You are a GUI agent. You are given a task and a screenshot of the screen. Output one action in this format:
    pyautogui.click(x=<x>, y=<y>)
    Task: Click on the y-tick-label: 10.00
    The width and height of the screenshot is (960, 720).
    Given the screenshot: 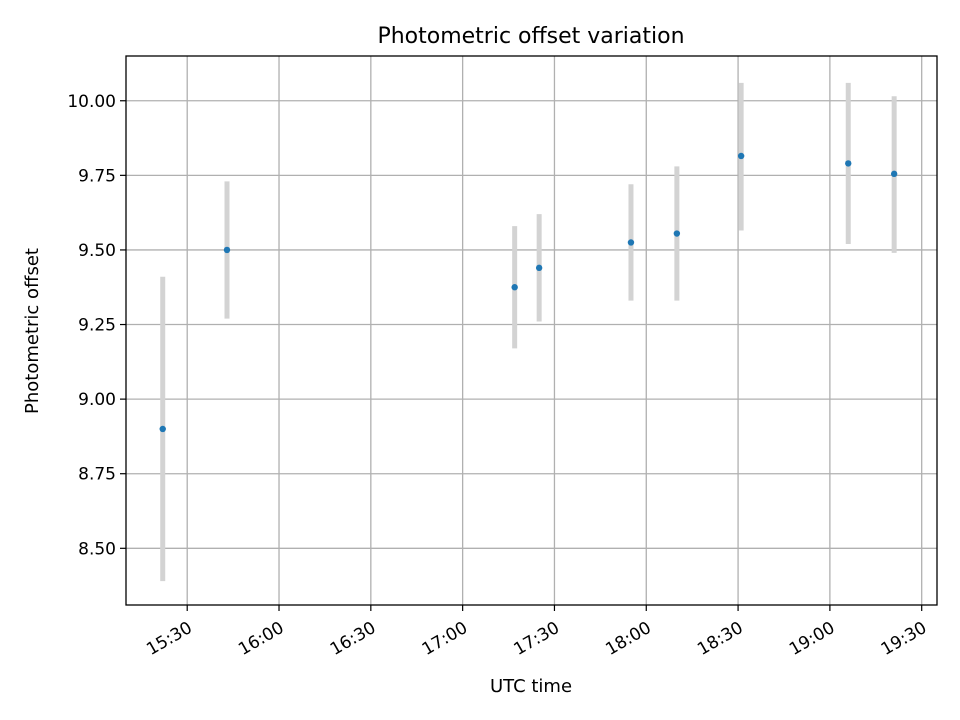 What is the action you would take?
    pyautogui.click(x=91, y=102)
    